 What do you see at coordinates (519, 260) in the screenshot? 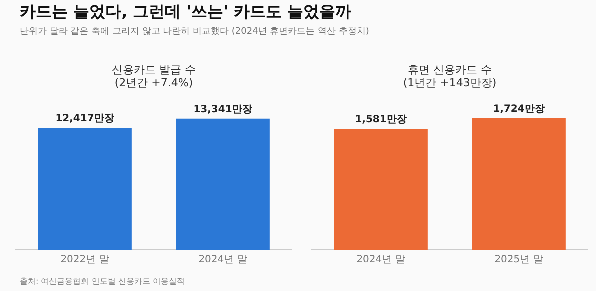
I see `x-tick-label: 2025년 말` at bounding box center [519, 260].